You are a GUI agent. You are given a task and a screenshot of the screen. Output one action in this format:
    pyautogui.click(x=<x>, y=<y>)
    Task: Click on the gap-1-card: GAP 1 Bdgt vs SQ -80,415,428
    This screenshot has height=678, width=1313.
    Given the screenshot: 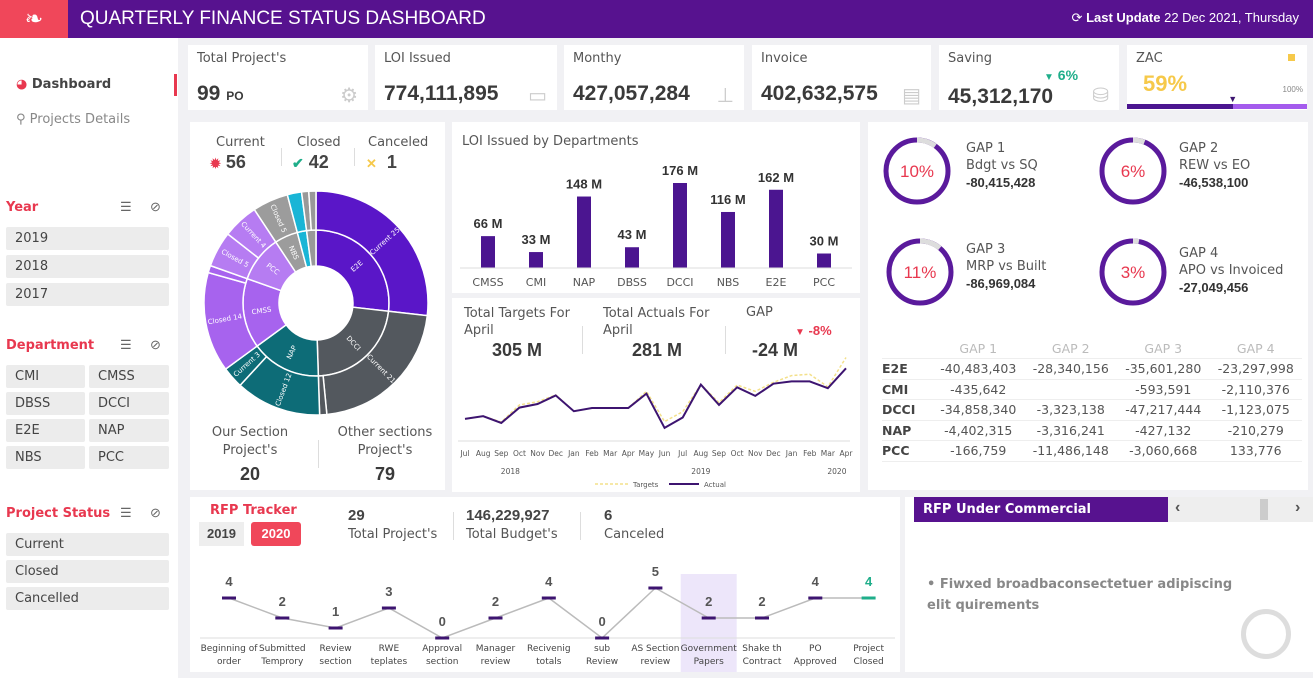 What is the action you would take?
    pyautogui.click(x=1002, y=166)
    